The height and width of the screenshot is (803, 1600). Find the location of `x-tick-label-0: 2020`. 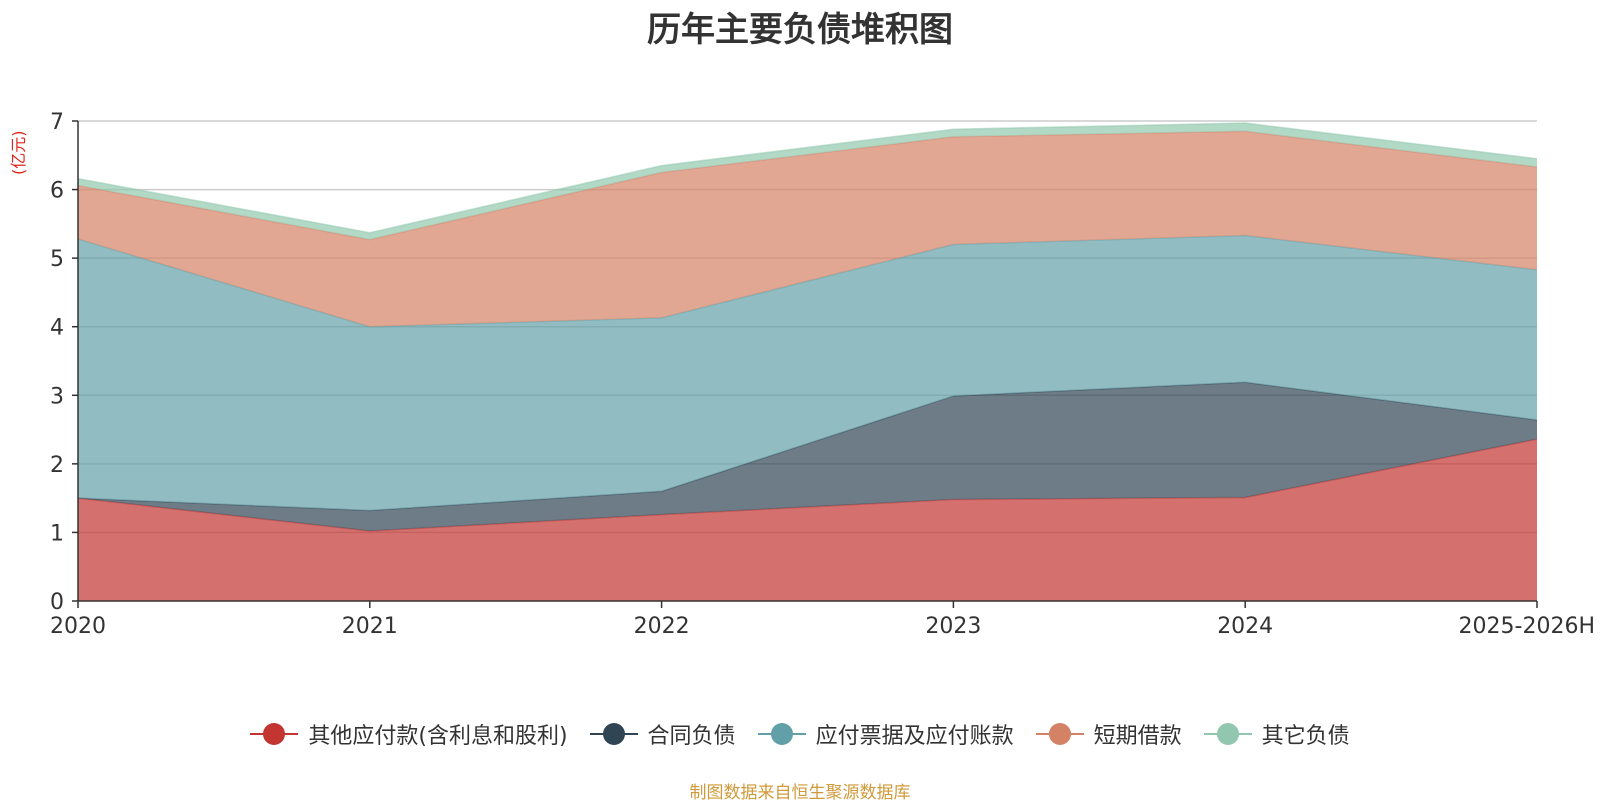

x-tick-label-0: 2020 is located at coordinates (78, 626).